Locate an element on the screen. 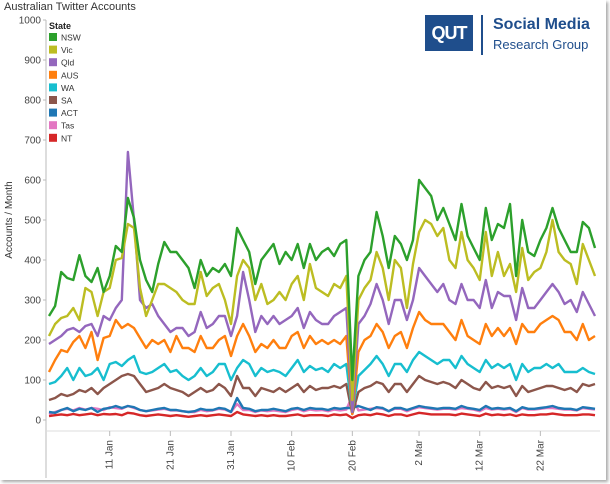 This screenshot has width=610, height=484. legend-swatch-nsw is located at coordinates (53, 37).